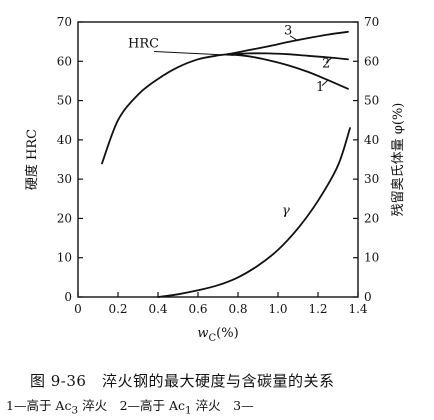 The width and height of the screenshot is (434, 420). Describe the element at coordinates (64, 61) in the screenshot. I see `y-tick-label: 60` at that location.